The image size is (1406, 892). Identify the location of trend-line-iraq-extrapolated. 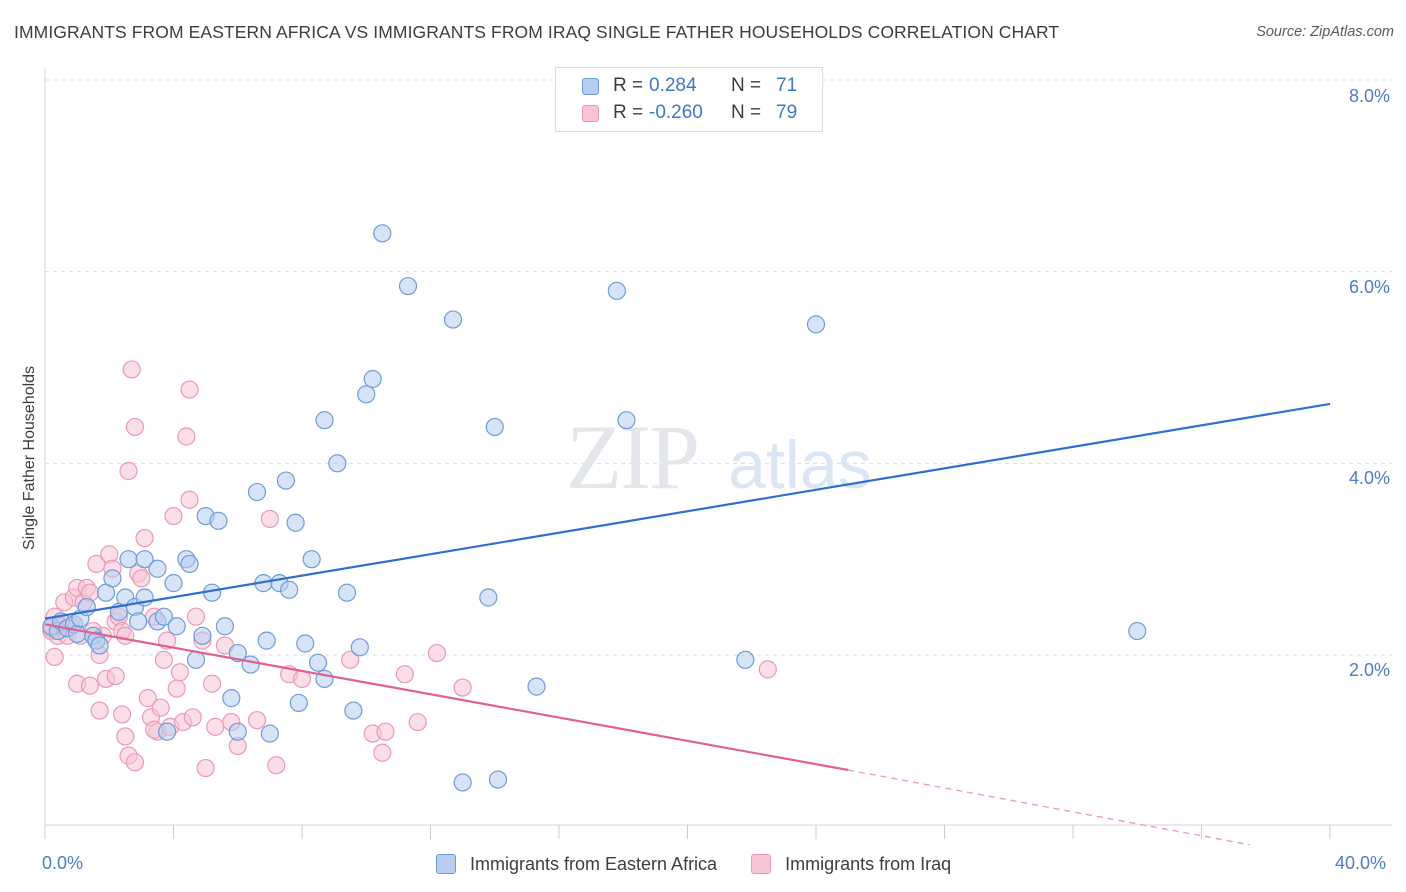
(1049, 807).